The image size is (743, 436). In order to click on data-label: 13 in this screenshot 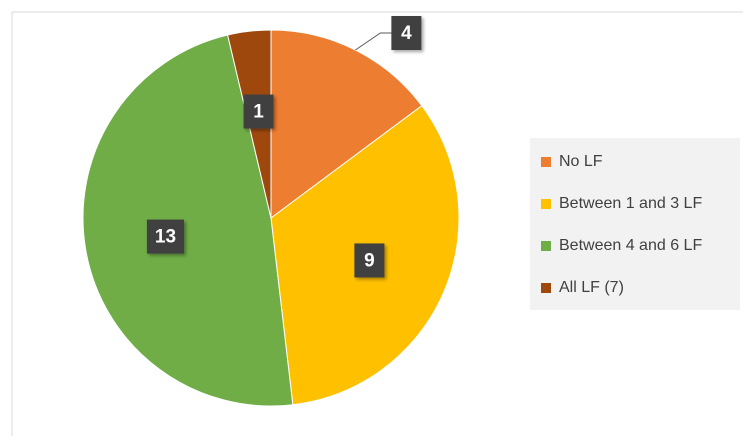, I will do `click(165, 236)`.